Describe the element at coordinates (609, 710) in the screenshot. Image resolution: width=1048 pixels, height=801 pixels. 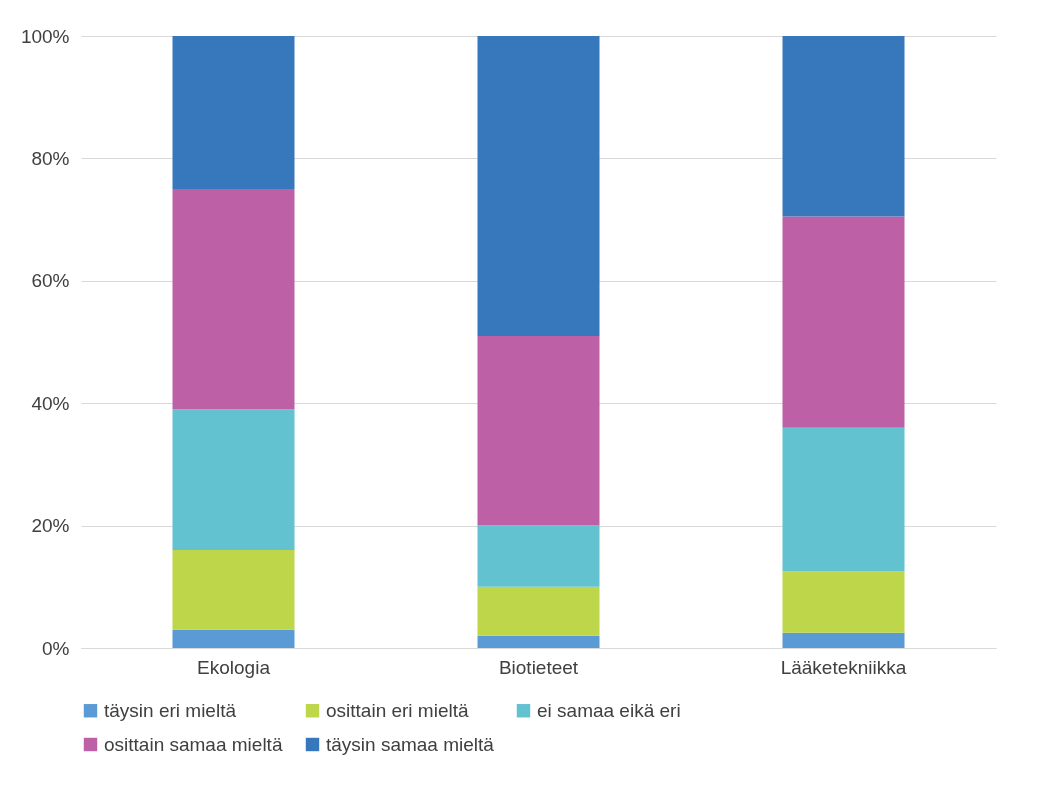
I see `legend-label: ei samaa eikä eri` at that location.